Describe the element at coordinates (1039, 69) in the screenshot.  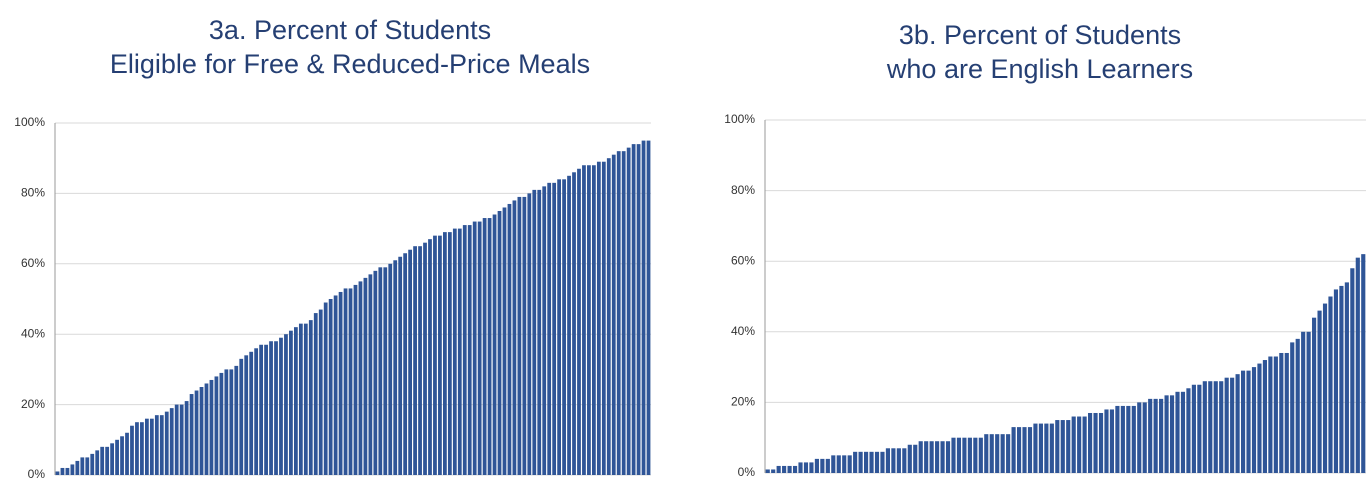
I see `chart-title: who are English Learners` at that location.